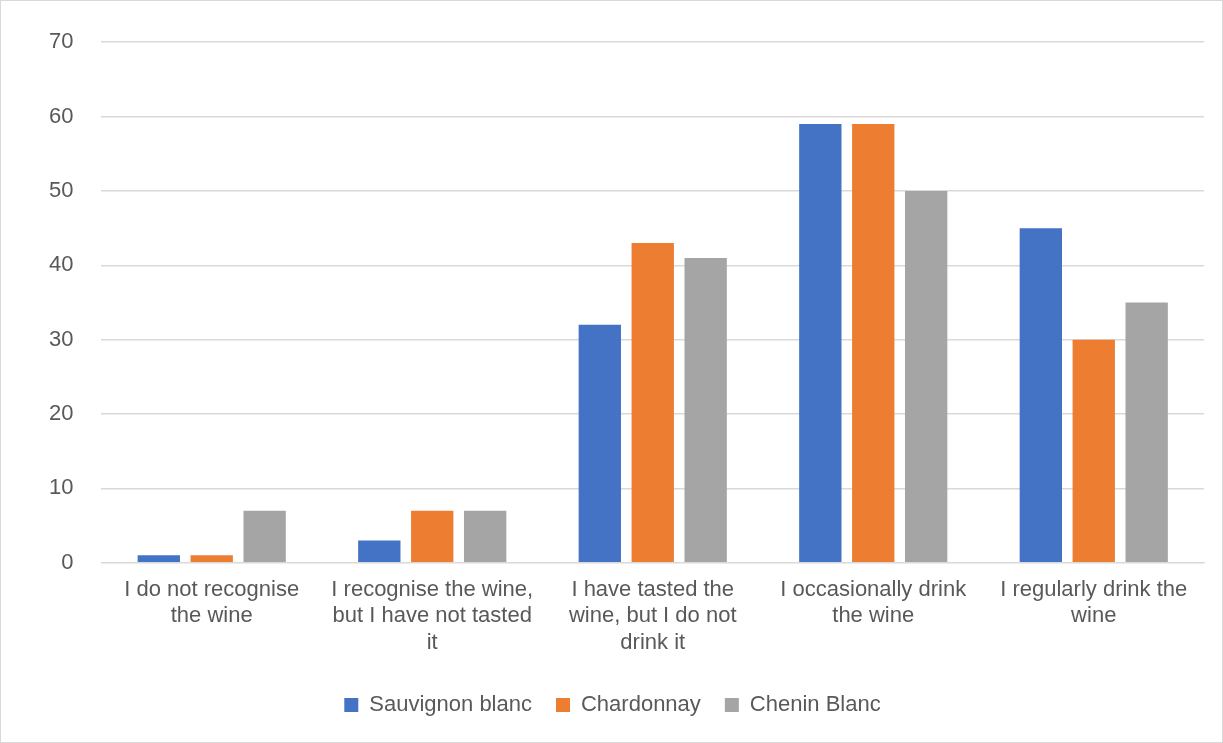  What do you see at coordinates (61, 487) in the screenshot?
I see `y-tick-label: 10` at bounding box center [61, 487].